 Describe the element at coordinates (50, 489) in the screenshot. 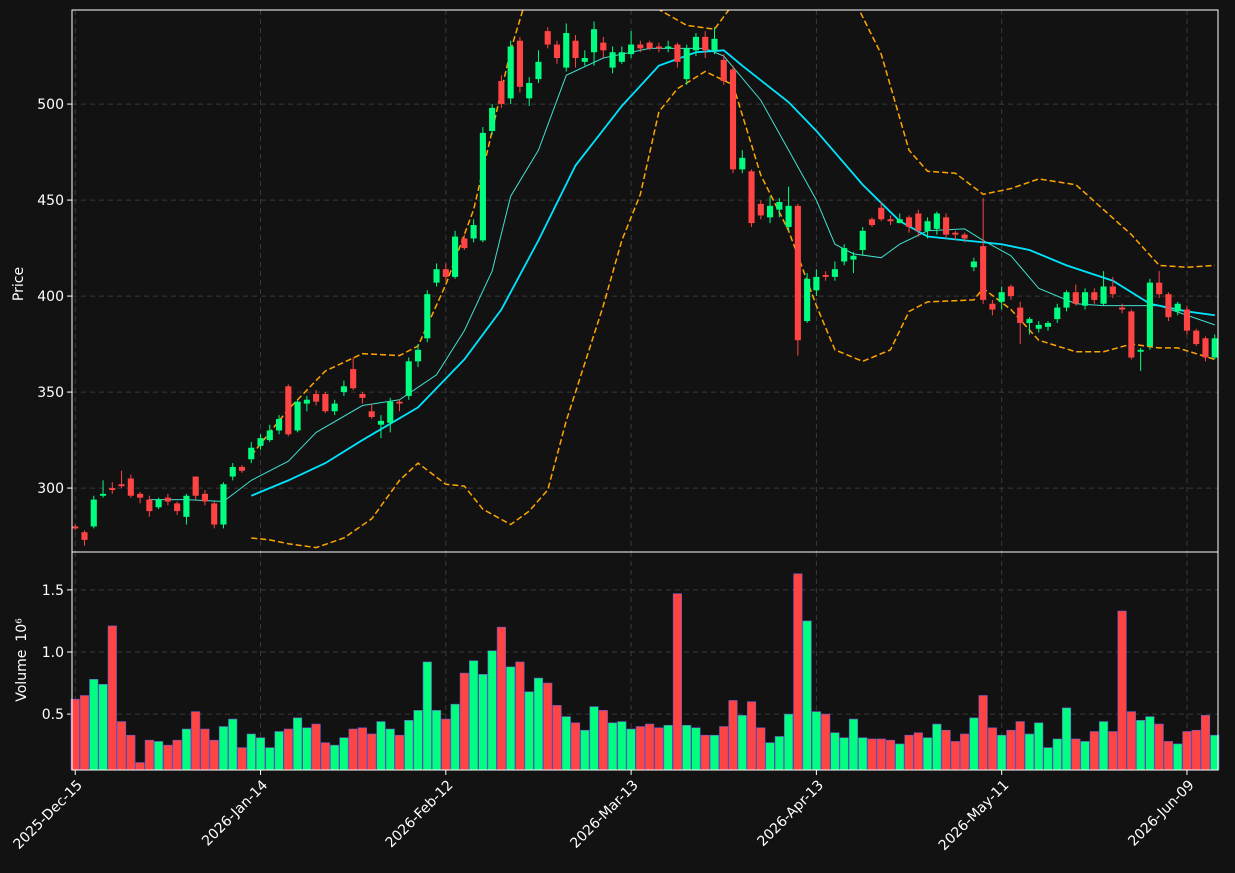

I see `y-tick-label: 300` at that location.